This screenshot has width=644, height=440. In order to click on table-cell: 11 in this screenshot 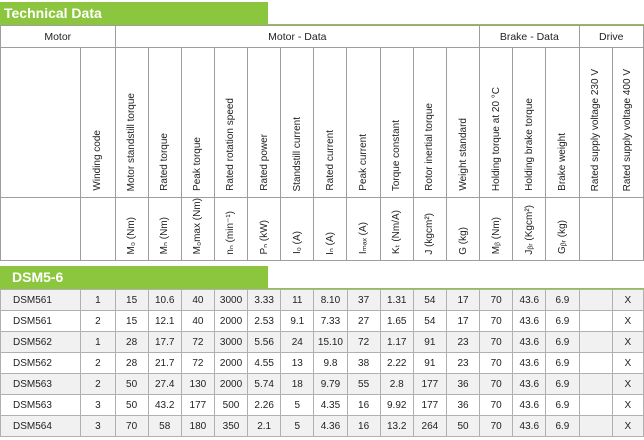, I will do `click(297, 300)`.